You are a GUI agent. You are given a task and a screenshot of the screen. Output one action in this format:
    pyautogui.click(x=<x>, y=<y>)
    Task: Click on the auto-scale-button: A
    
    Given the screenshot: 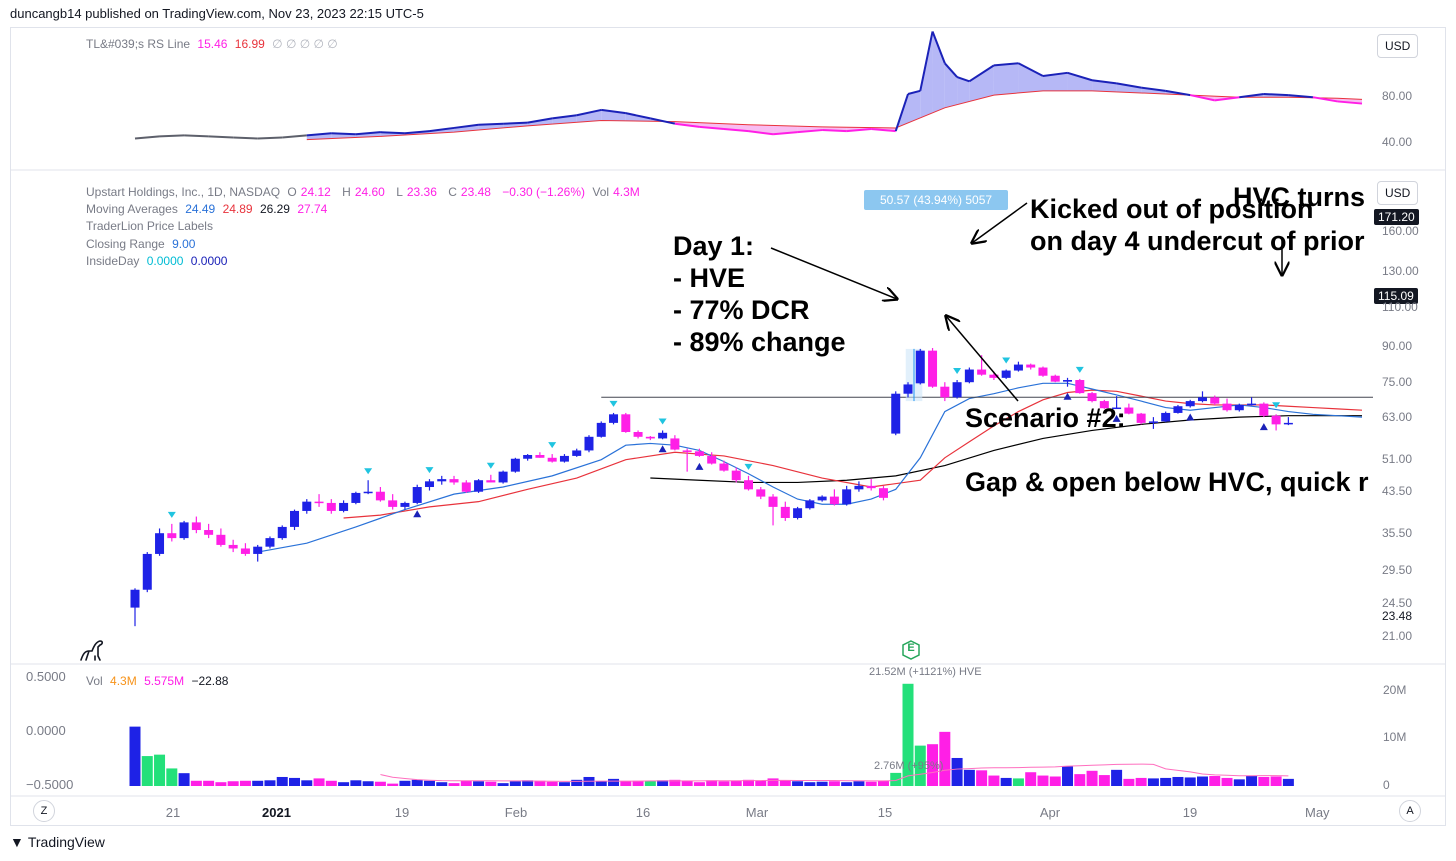 What is the action you would take?
    pyautogui.click(x=1410, y=811)
    